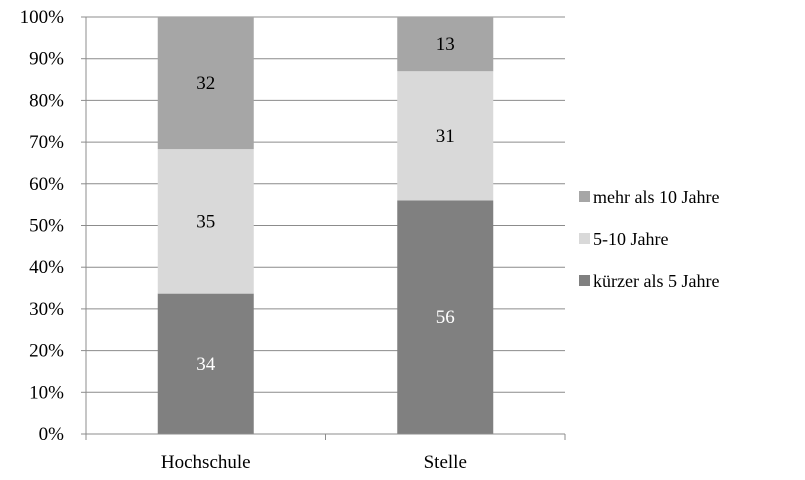 This screenshot has height=480, width=805. I want to click on y-tick-label: 80%, so click(46, 100).